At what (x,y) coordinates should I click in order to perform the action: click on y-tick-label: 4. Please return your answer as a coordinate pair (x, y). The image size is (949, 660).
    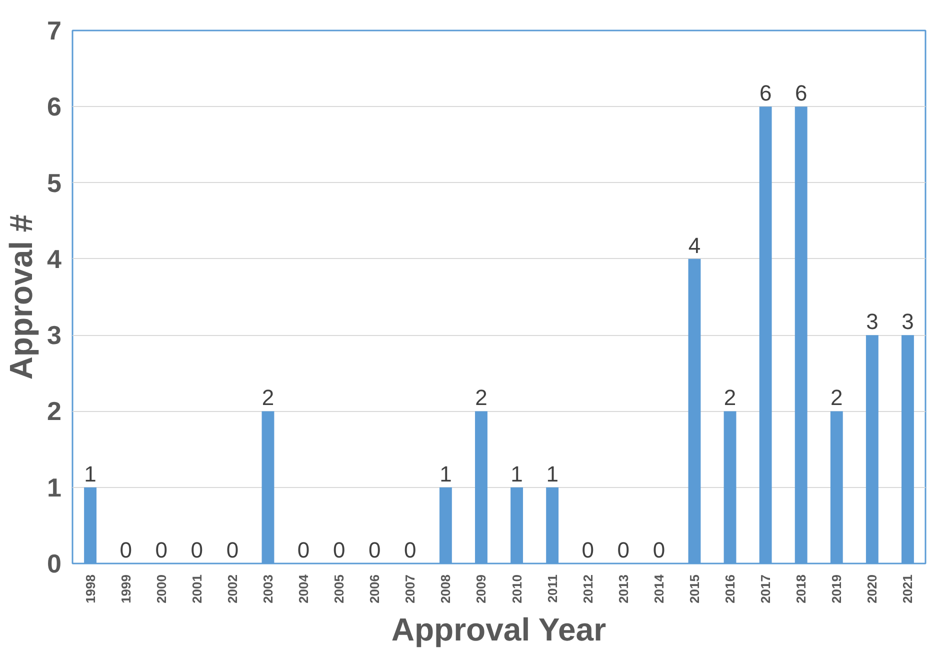
    Looking at the image, I should click on (54, 259).